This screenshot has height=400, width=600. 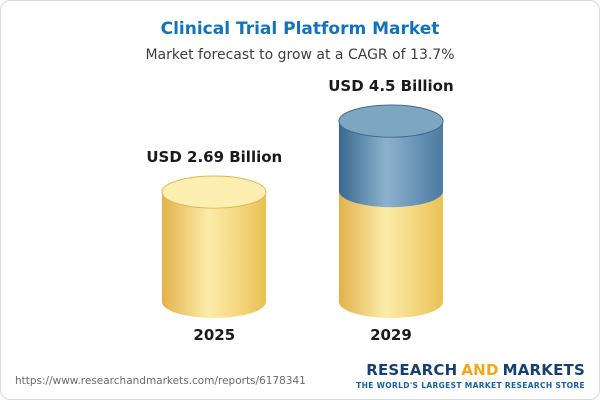 I want to click on logo-word-and: AND, so click(x=480, y=370).